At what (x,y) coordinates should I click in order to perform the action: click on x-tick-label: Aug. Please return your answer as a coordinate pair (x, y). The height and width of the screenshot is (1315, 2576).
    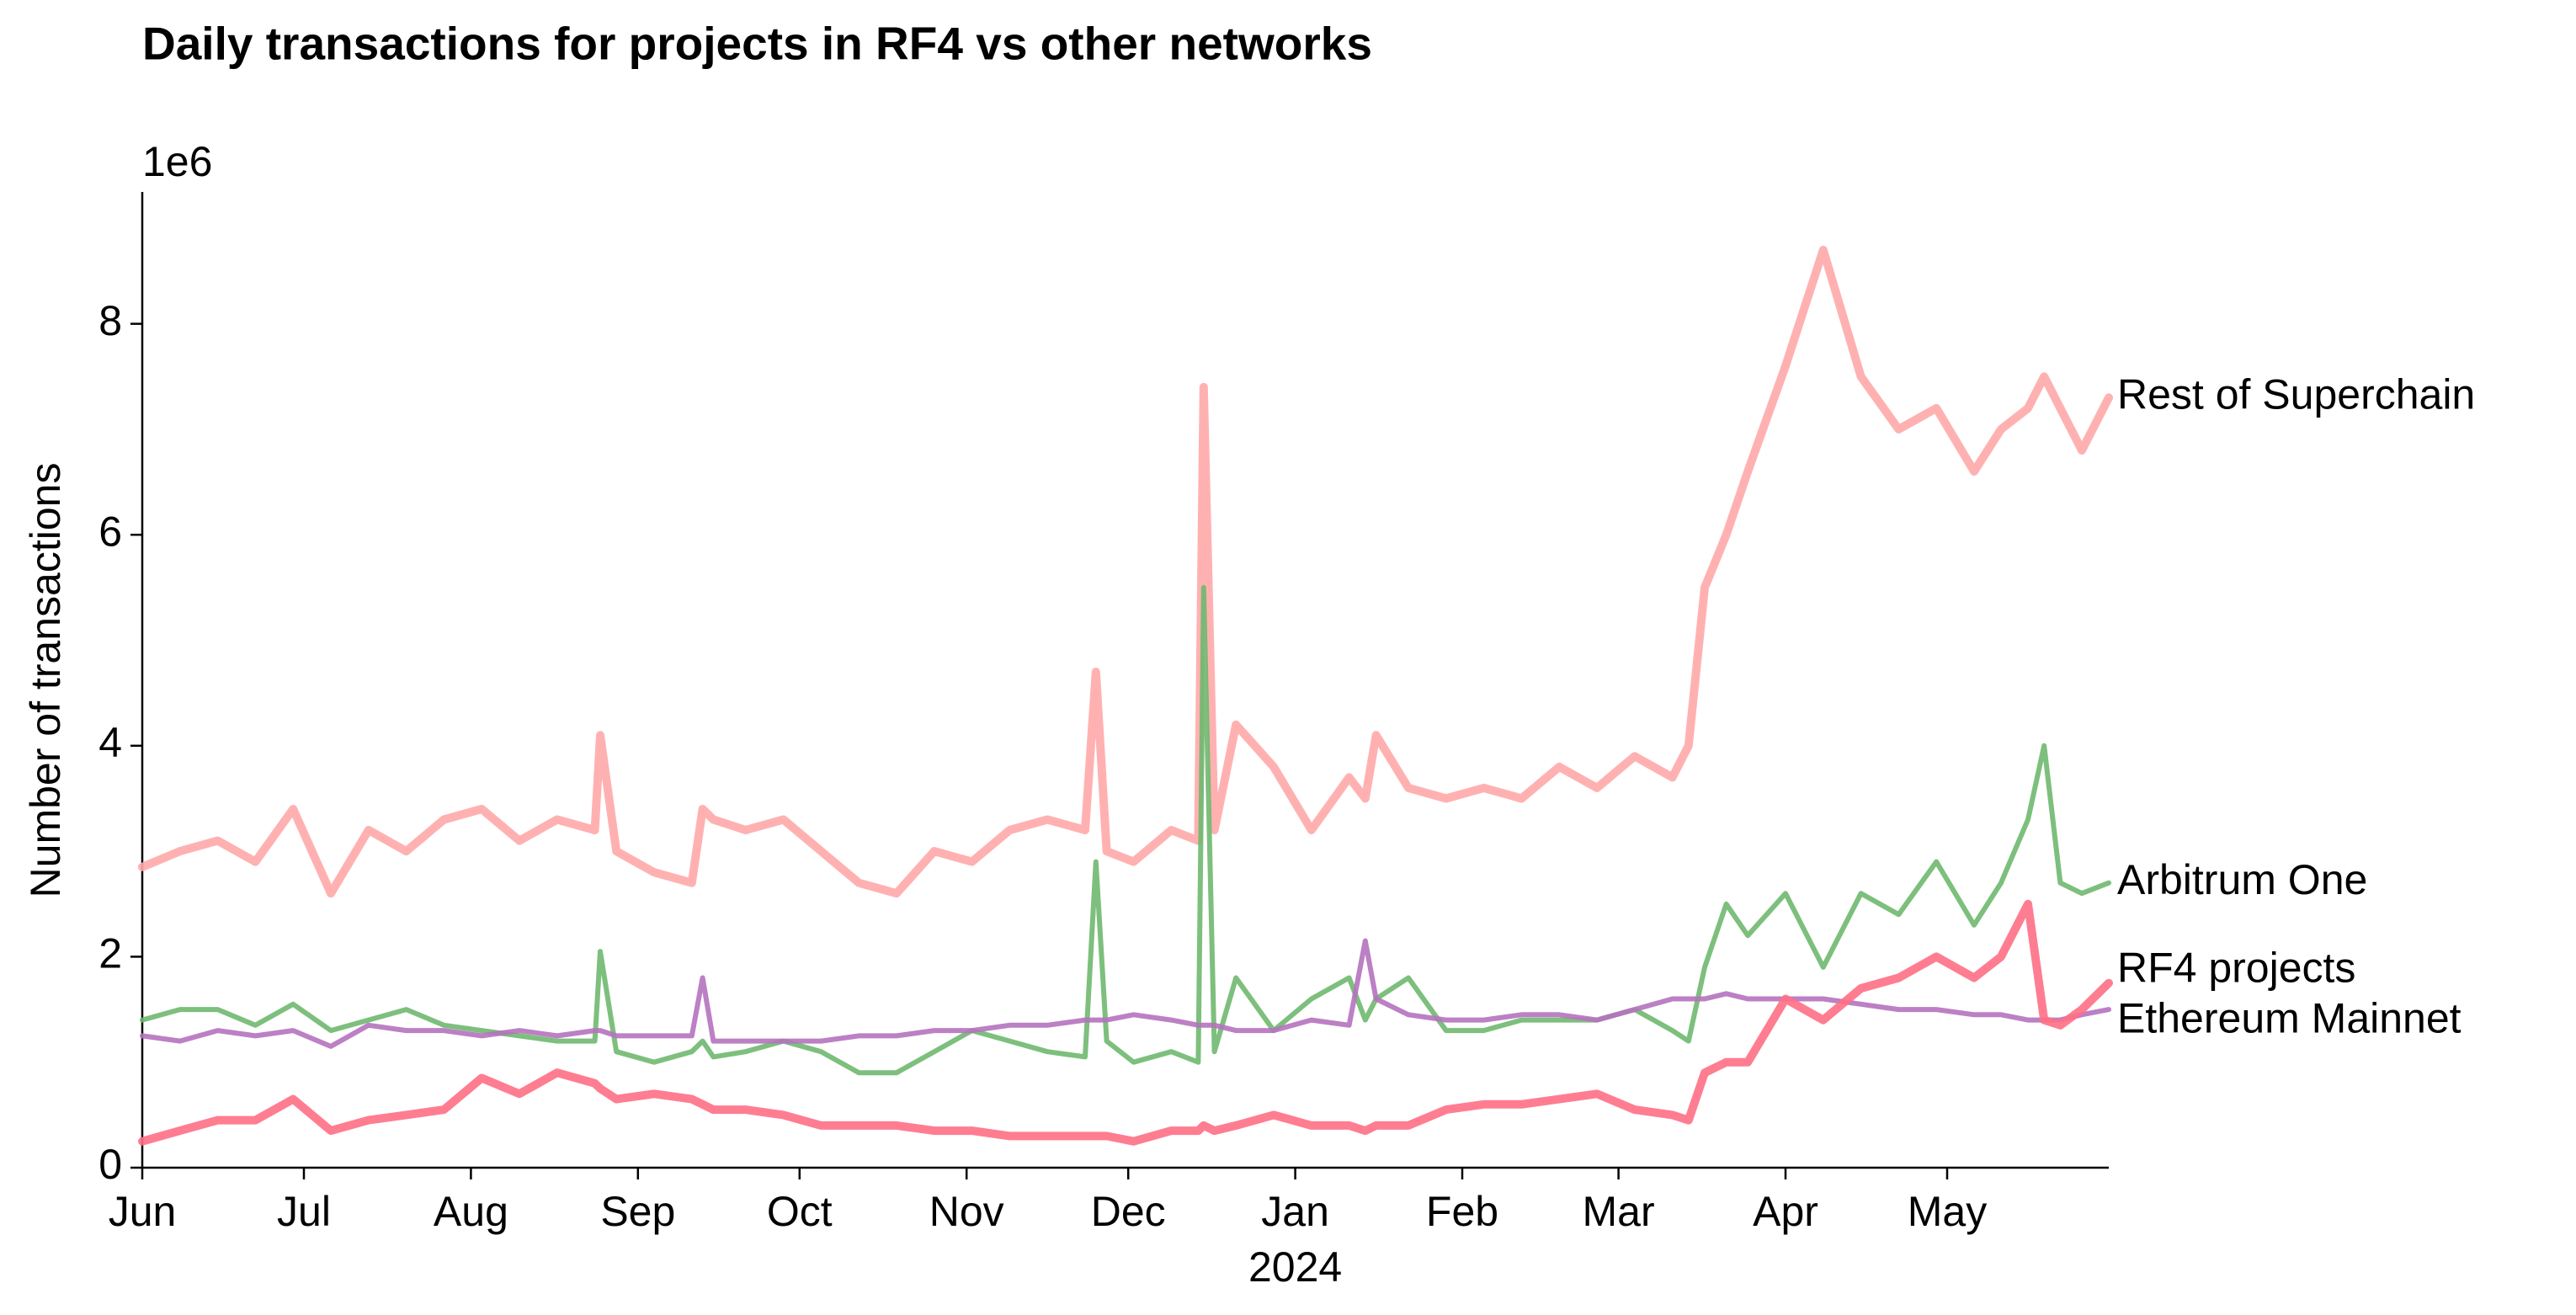
    Looking at the image, I should click on (471, 1211).